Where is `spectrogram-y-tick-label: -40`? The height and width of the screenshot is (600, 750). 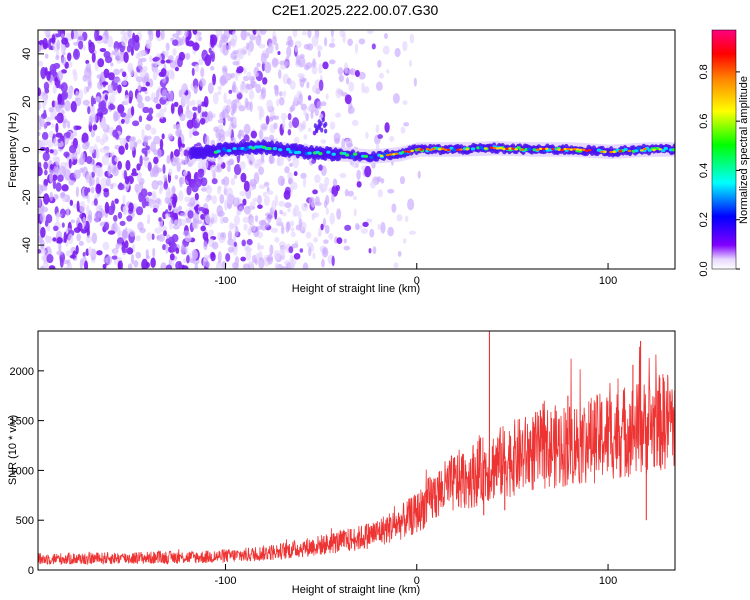 spectrogram-y-tick-label: -40 is located at coordinates (27, 245).